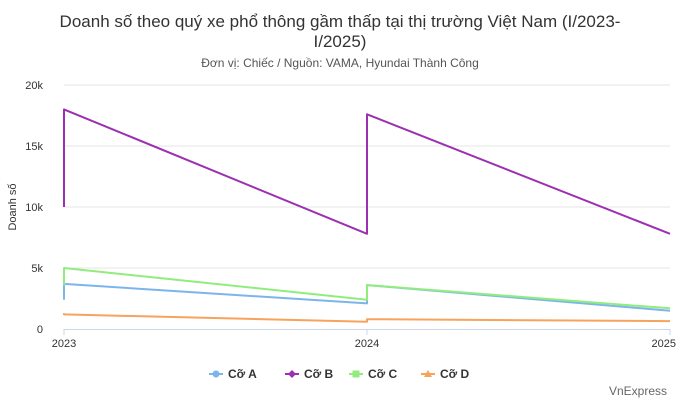 Image resolution: width=680 pixels, height=403 pixels. I want to click on legend-item: Cỡ A, so click(233, 374).